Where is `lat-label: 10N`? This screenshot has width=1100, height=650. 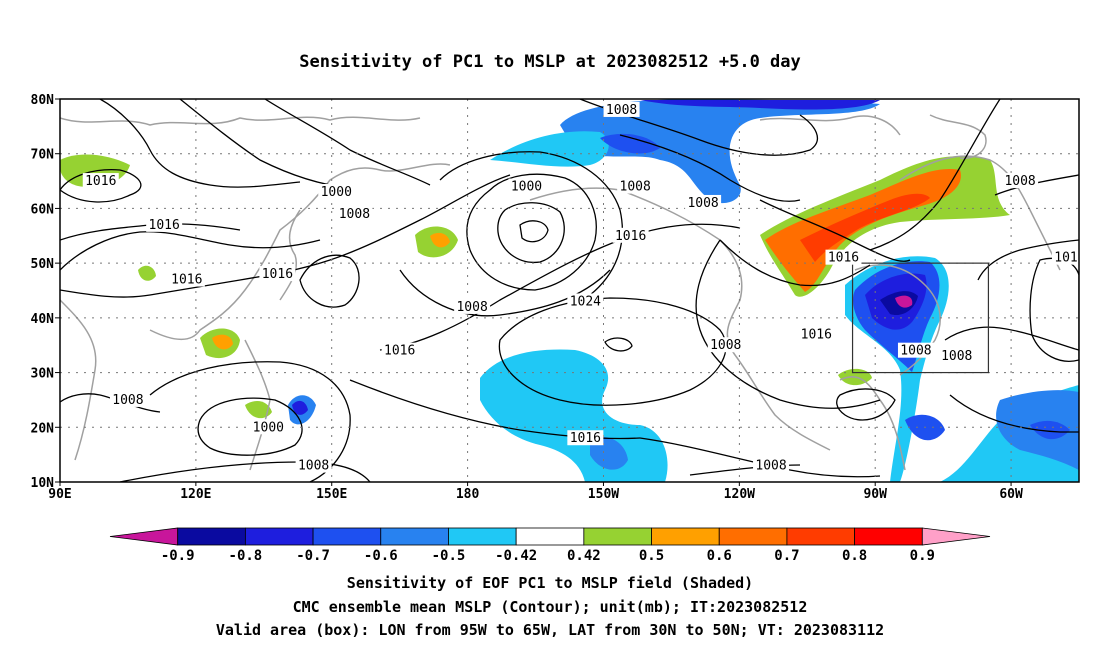 lat-label: 10N is located at coordinates (43, 483).